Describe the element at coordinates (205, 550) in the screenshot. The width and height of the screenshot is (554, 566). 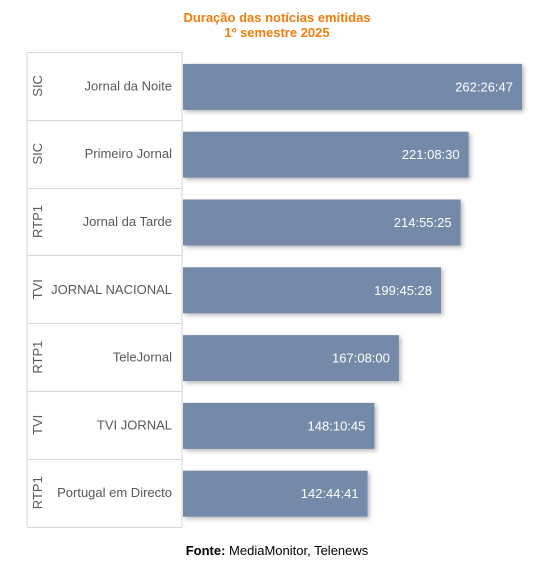
I see `source-label: Fonte:` at that location.